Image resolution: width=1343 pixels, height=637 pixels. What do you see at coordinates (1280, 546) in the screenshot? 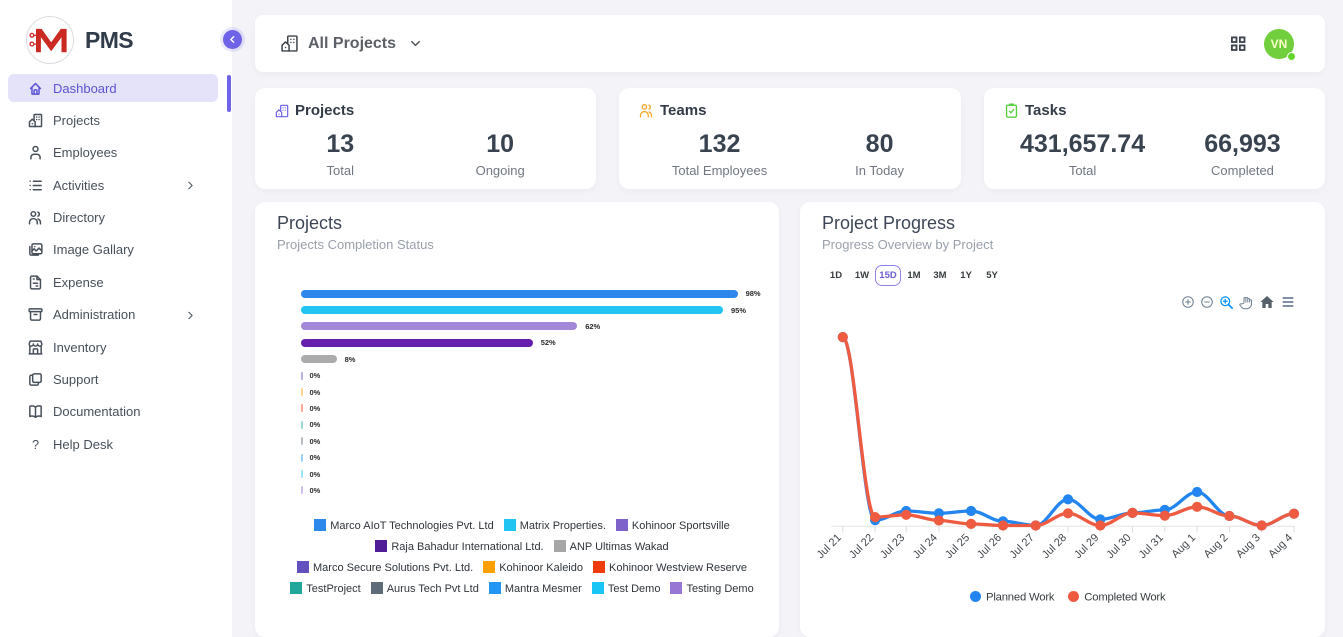
I see `svg-text: Aug 4` at bounding box center [1280, 546].